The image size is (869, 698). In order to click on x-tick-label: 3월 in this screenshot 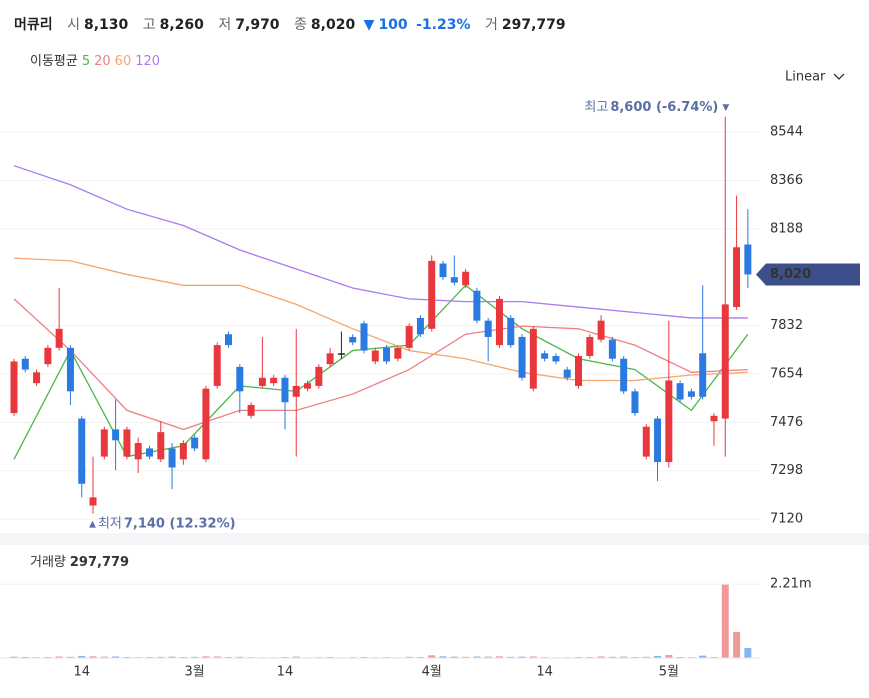, I will do `click(195, 672)`.